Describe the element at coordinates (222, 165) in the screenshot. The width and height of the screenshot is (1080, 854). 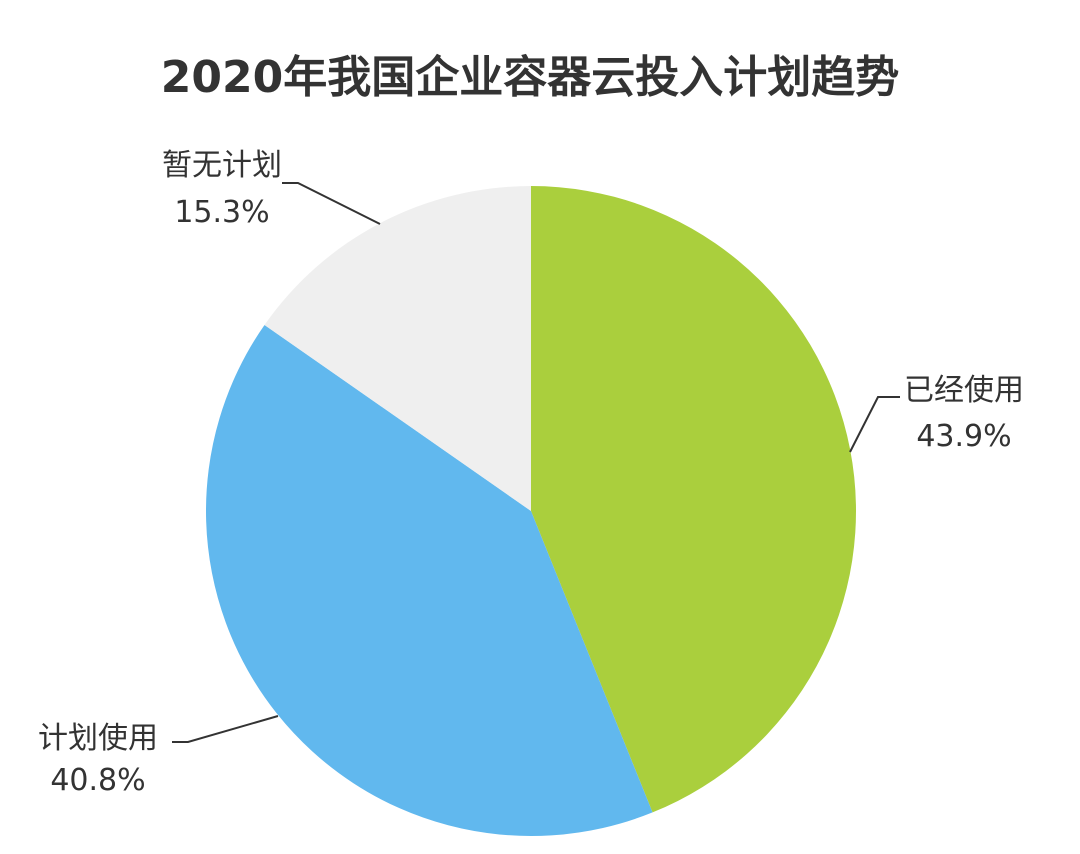
I see `slice-label-3: 暂无计划` at that location.